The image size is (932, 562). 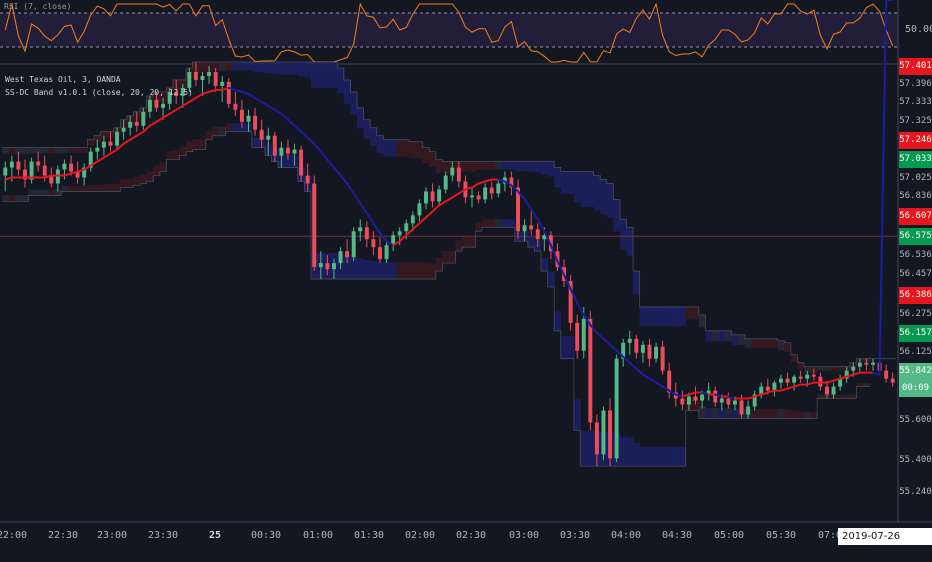 I want to click on rsi-title: RSI (7, close), so click(x=38, y=6).